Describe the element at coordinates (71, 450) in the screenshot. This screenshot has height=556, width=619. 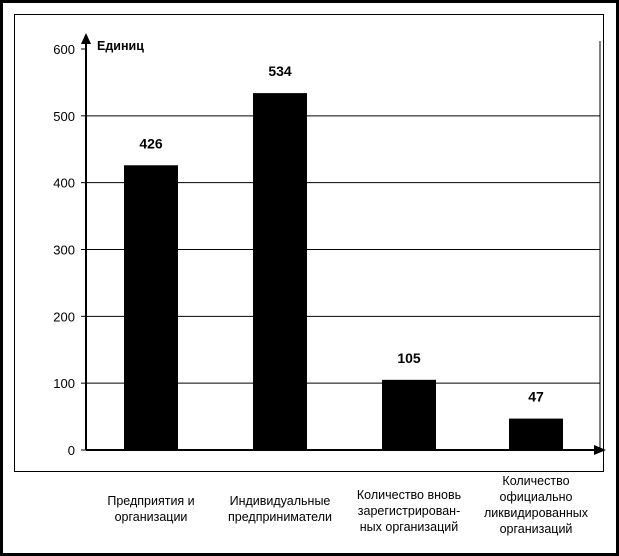
I see `y-tick-label-0: 0` at that location.